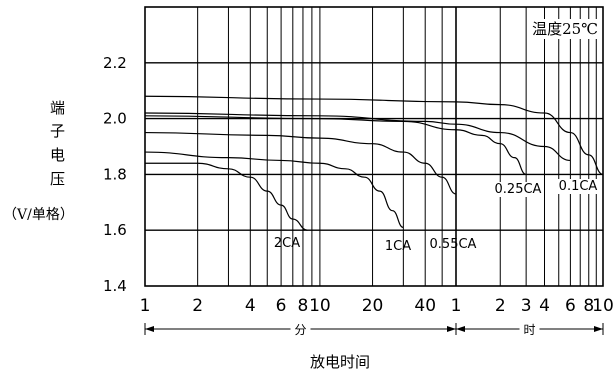  I want to click on series-label: 0.1CA, so click(578, 186).